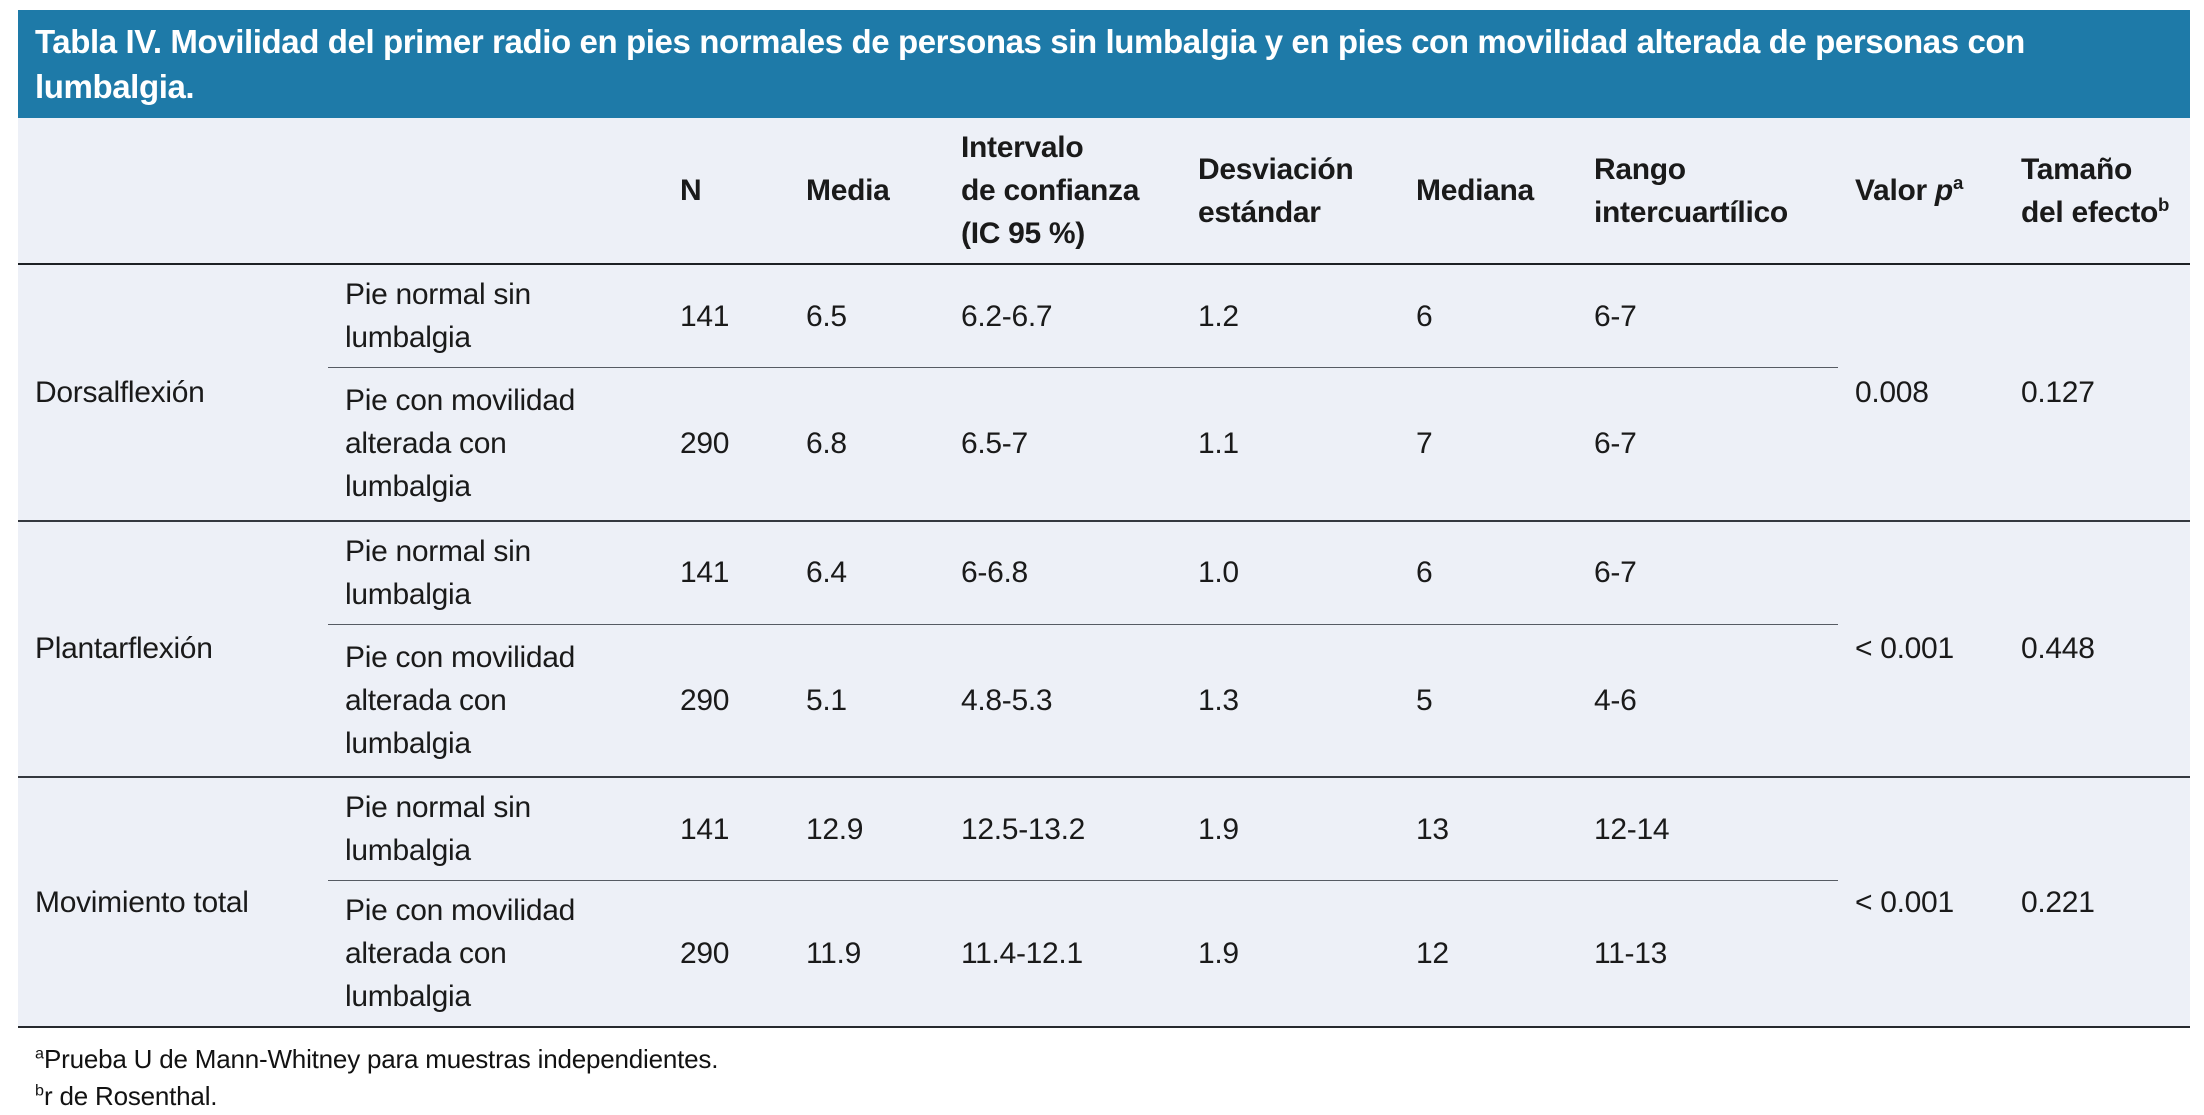  What do you see at coordinates (1475, 190) in the screenshot?
I see `column-header-median: Mediana` at bounding box center [1475, 190].